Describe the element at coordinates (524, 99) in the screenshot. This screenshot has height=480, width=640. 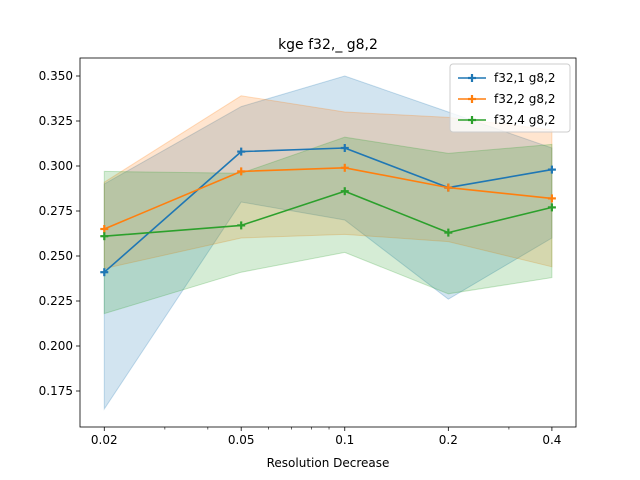
I see `legend-label-2: f32,2 g8,2` at that location.